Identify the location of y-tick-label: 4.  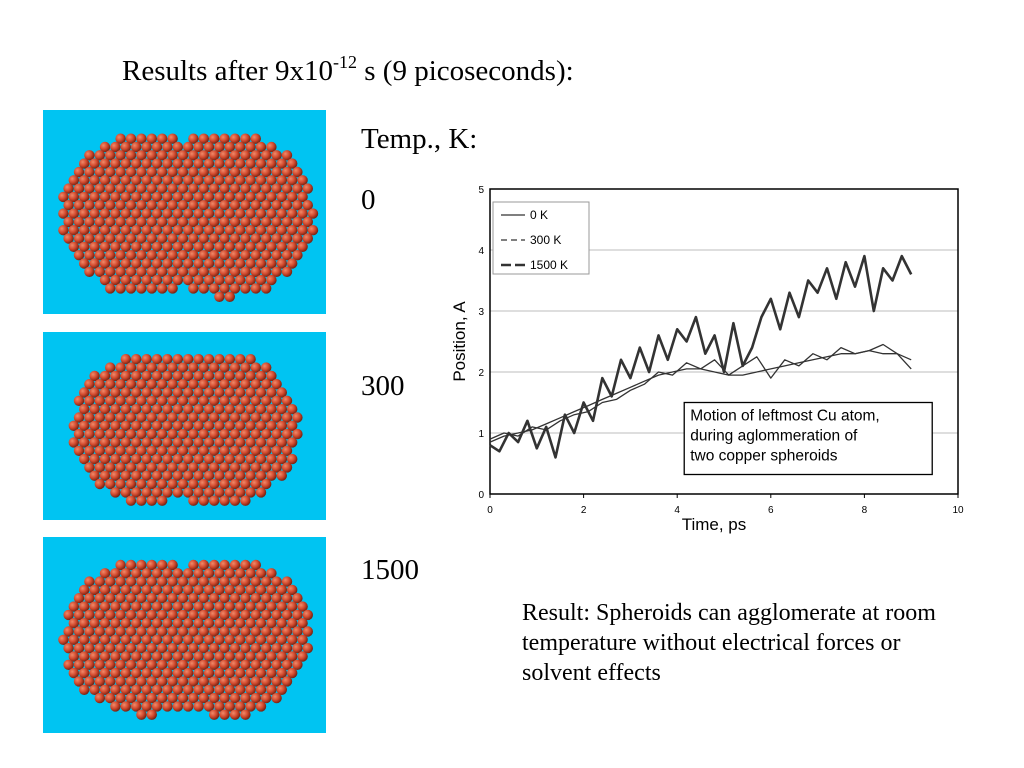
(481, 251).